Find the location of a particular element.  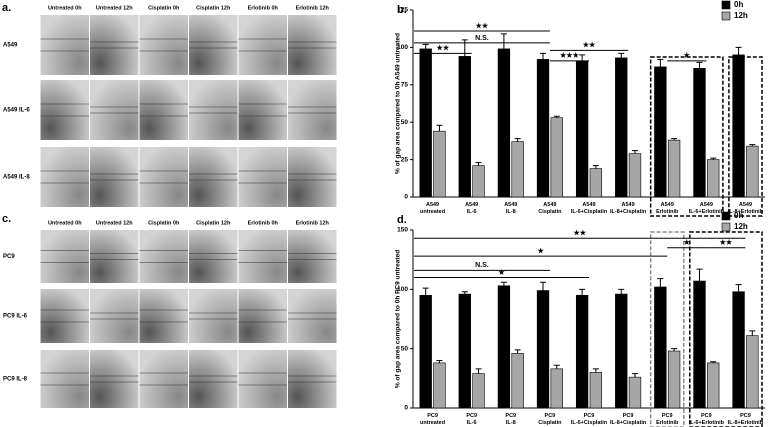

y-tick-label: 150 is located at coordinates (402, 230).